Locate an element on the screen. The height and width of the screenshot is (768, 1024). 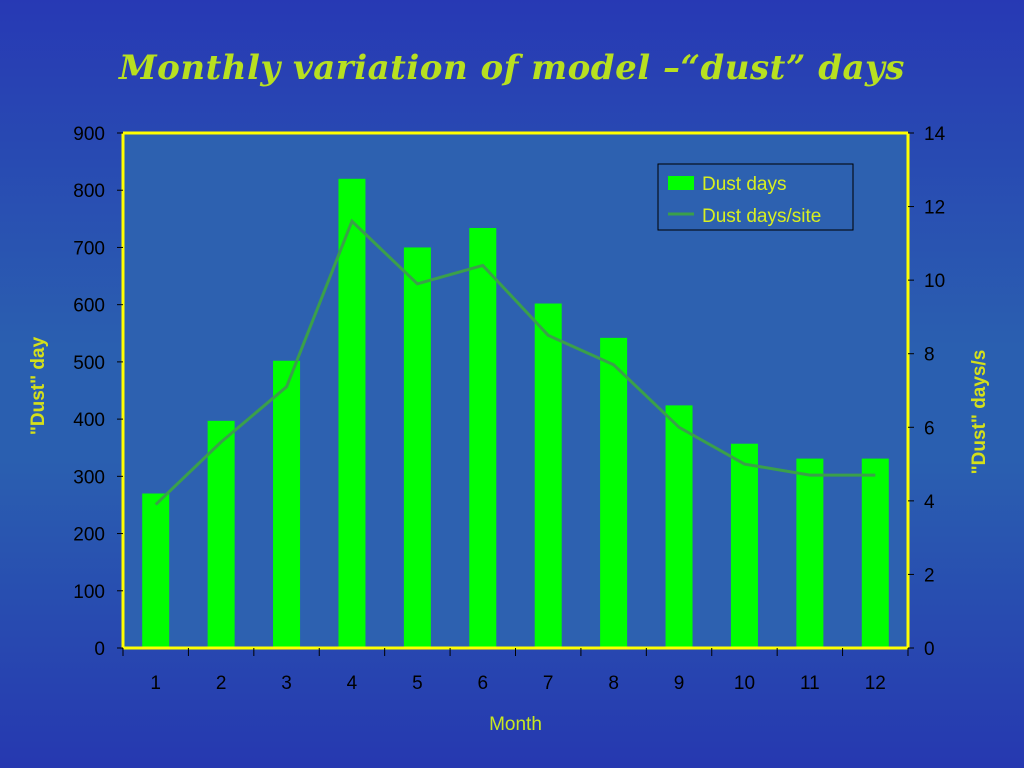
x-tick-label: 11 is located at coordinates (810, 683).